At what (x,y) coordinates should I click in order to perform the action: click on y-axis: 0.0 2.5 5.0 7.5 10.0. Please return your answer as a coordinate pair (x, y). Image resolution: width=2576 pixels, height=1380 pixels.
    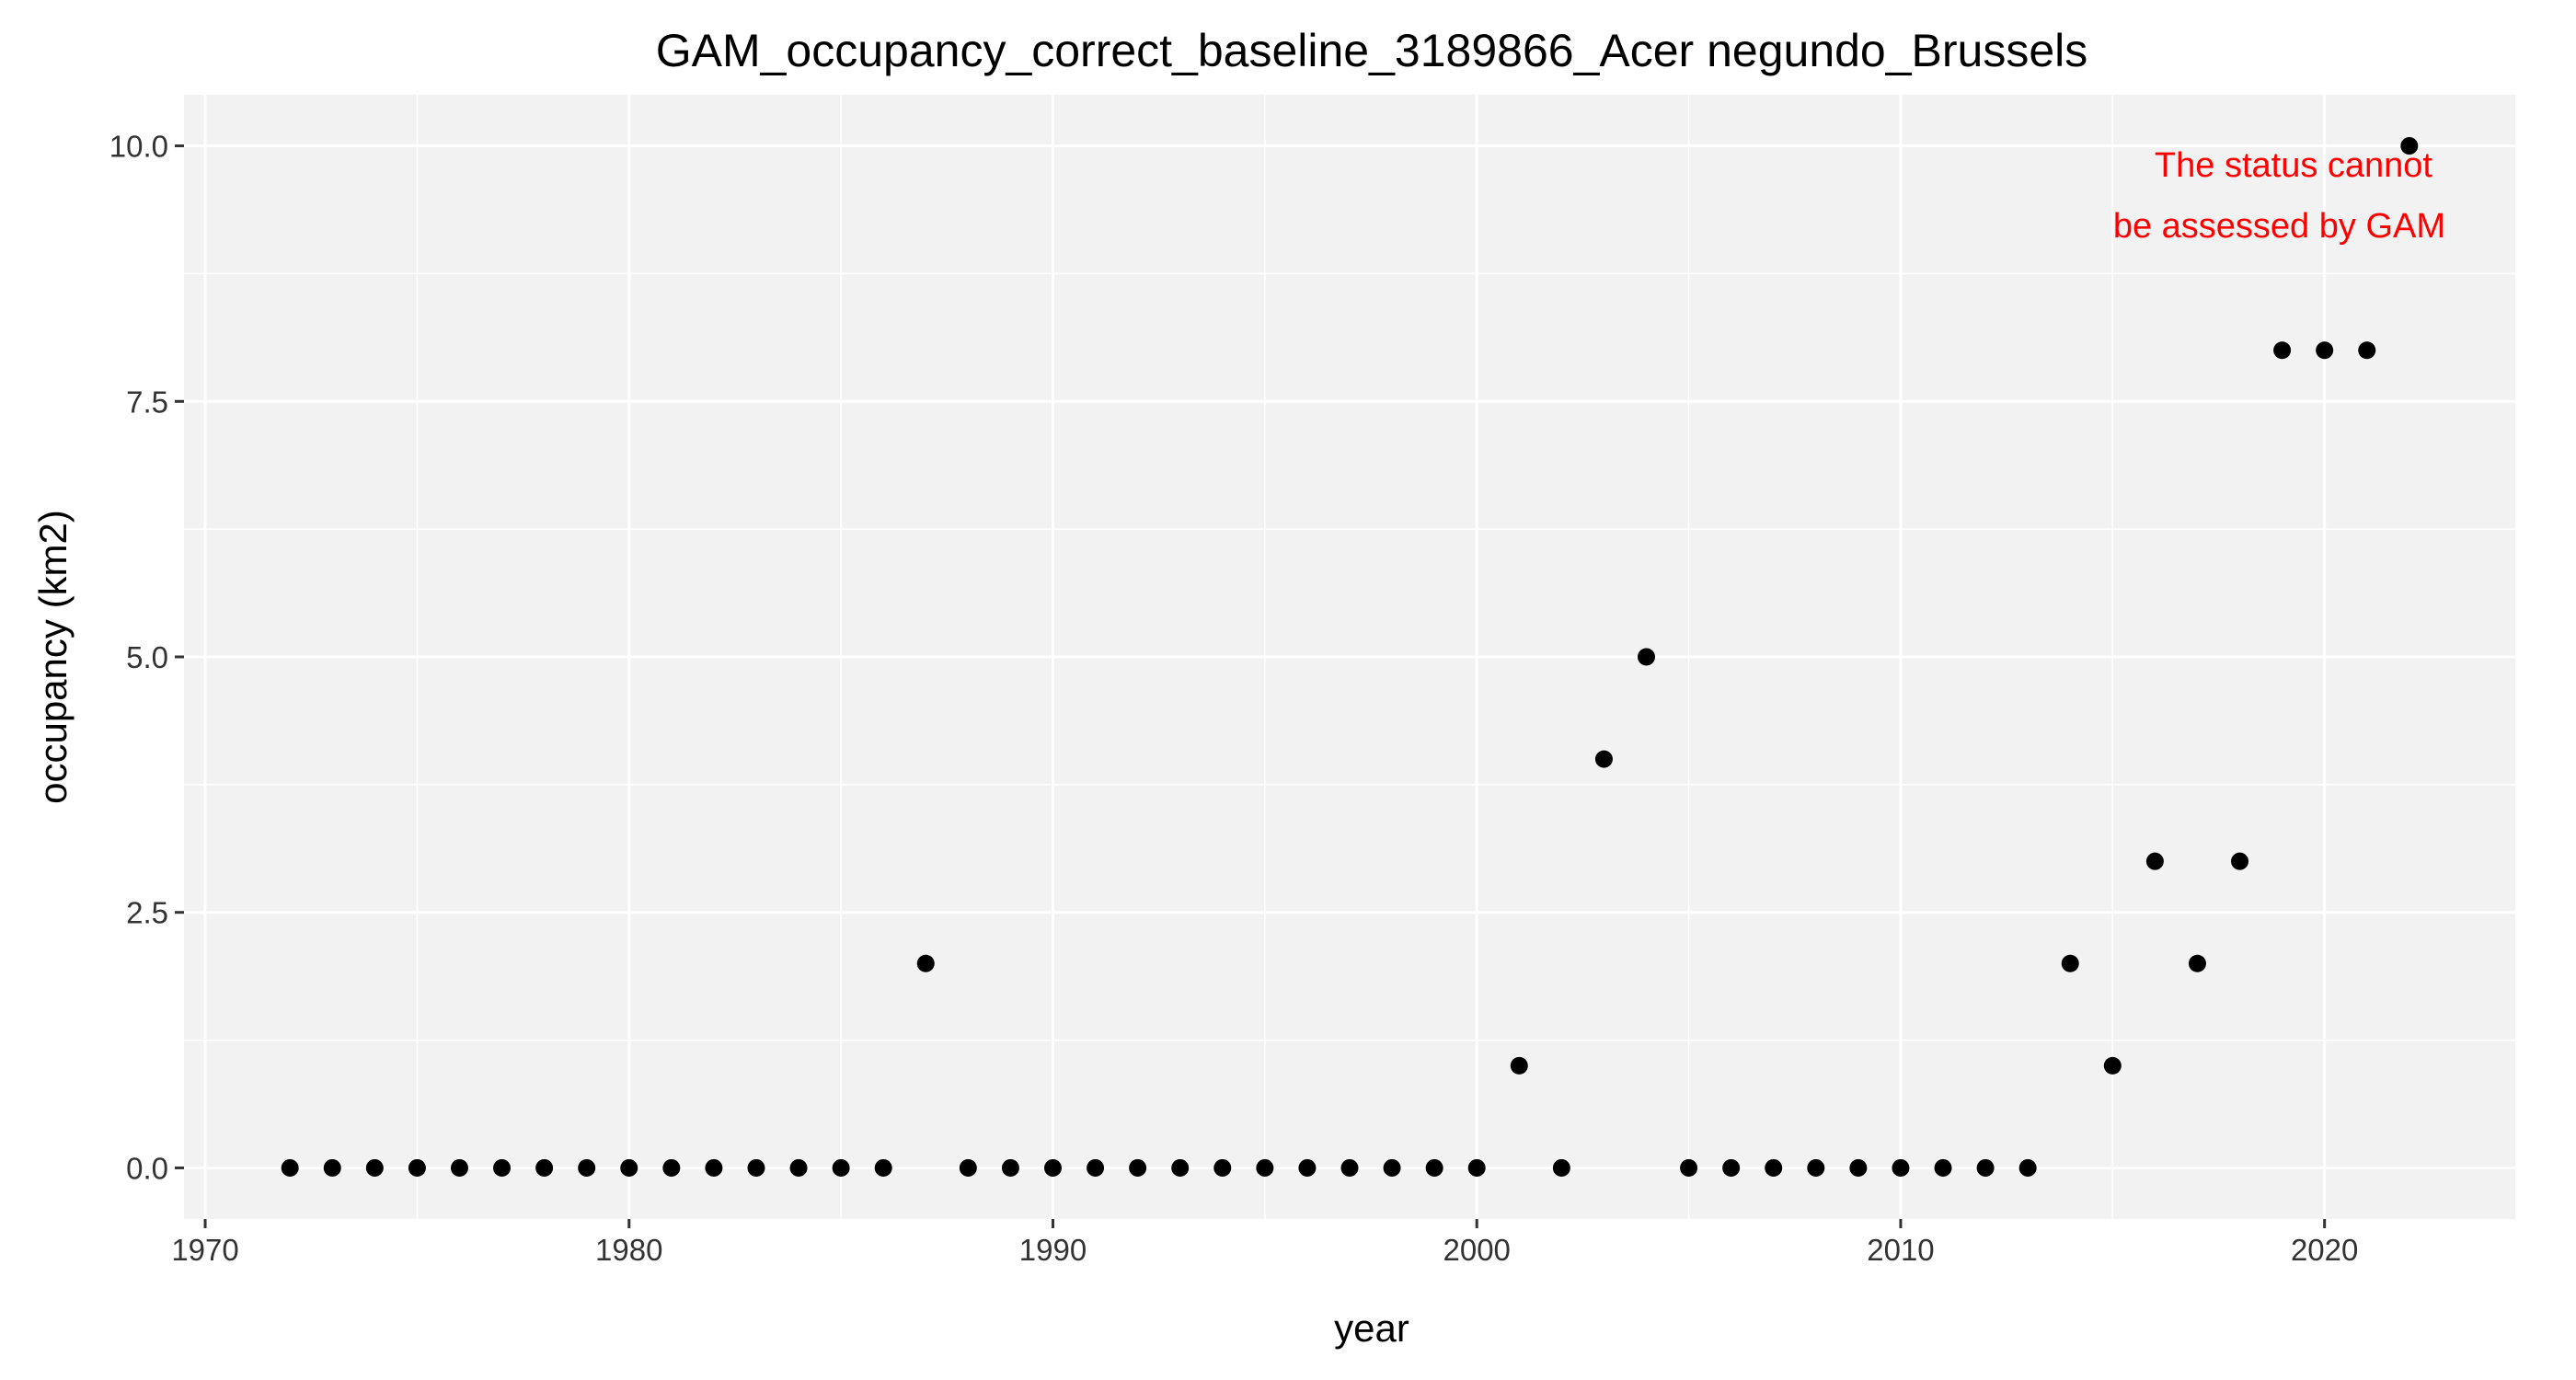
    Looking at the image, I should click on (146, 657).